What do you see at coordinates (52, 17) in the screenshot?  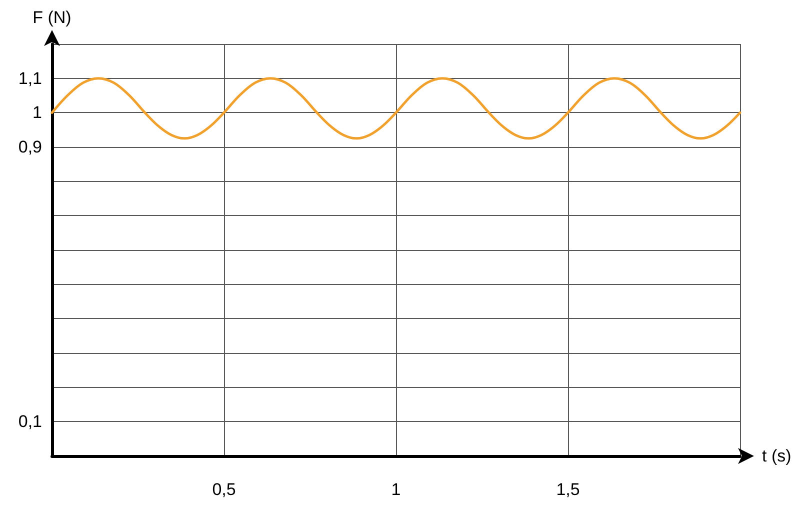 I see `y-axis-title: F (N)` at bounding box center [52, 17].